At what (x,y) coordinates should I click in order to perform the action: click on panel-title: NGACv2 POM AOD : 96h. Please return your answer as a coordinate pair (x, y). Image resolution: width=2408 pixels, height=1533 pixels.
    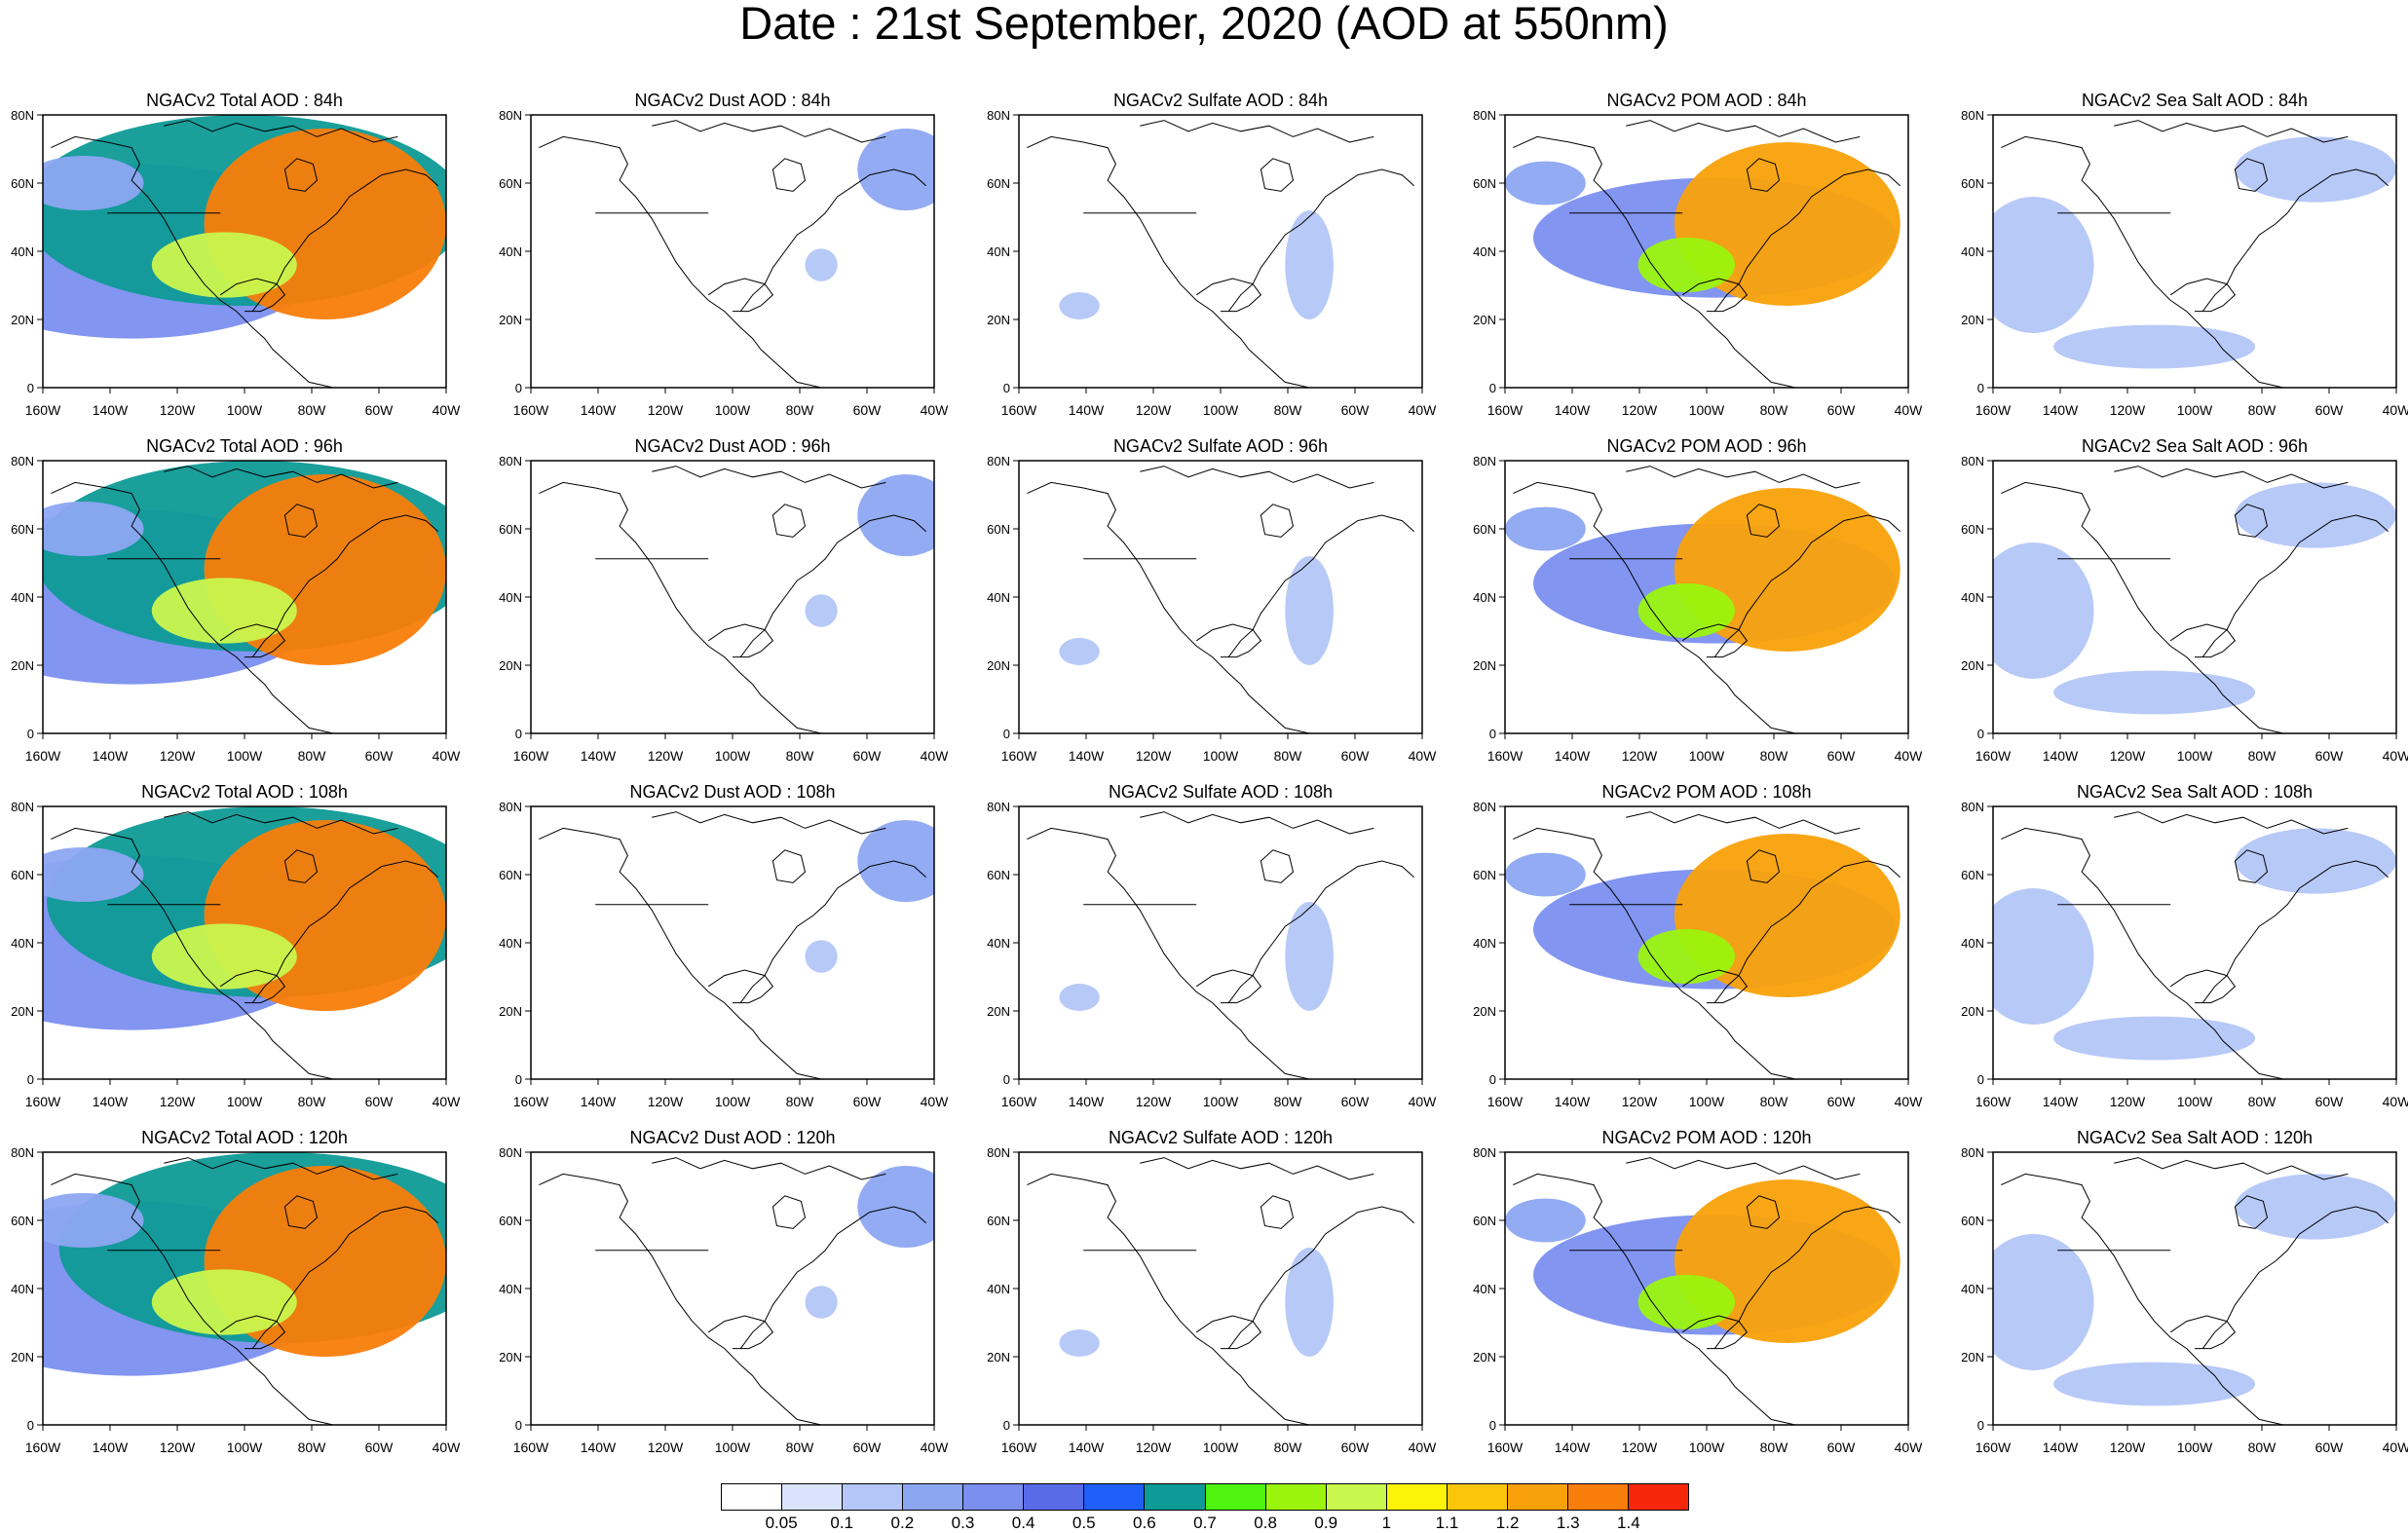
    Looking at the image, I should click on (1706, 446).